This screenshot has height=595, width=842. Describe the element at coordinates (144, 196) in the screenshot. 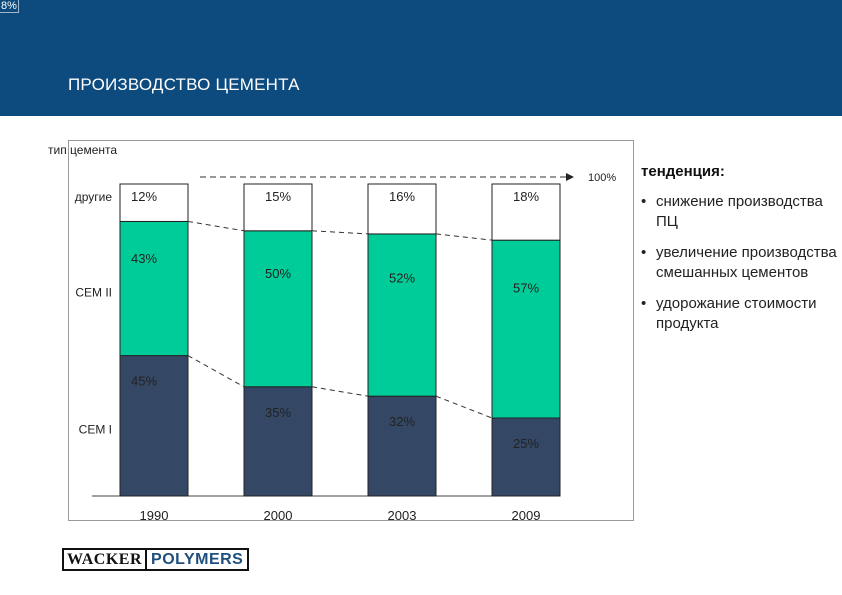

I see `data-label: 12%` at that location.